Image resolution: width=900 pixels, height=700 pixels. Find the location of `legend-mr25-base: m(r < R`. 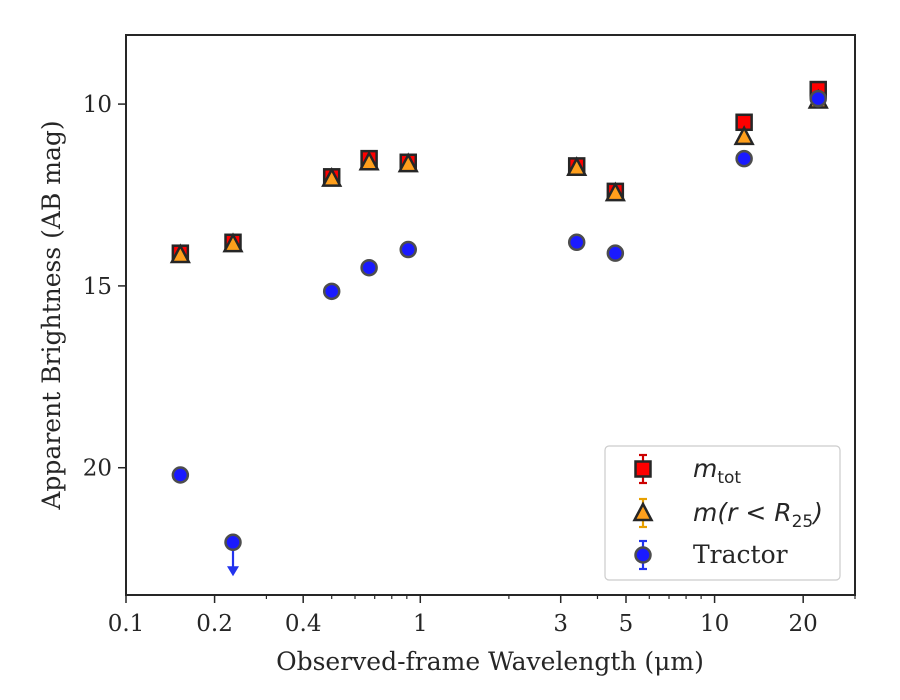

legend-mr25-base: m(r < R is located at coordinates (742, 512).